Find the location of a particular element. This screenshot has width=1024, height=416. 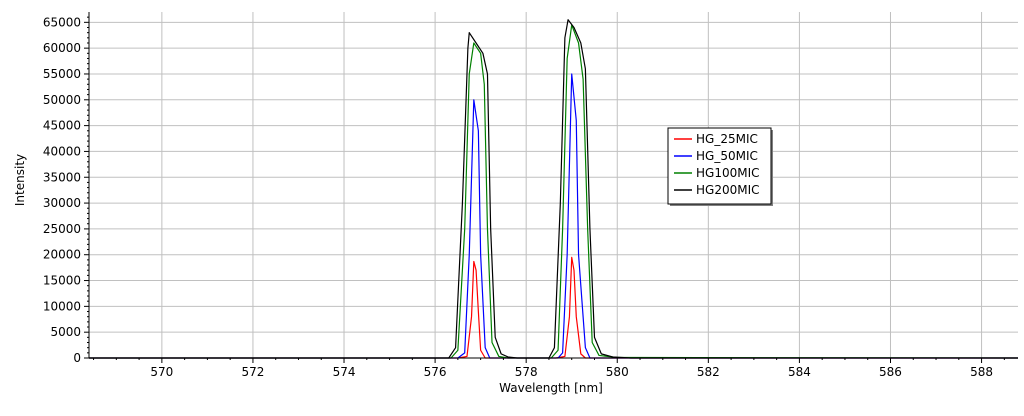

y-tick-label: 20000 is located at coordinates (62, 255).